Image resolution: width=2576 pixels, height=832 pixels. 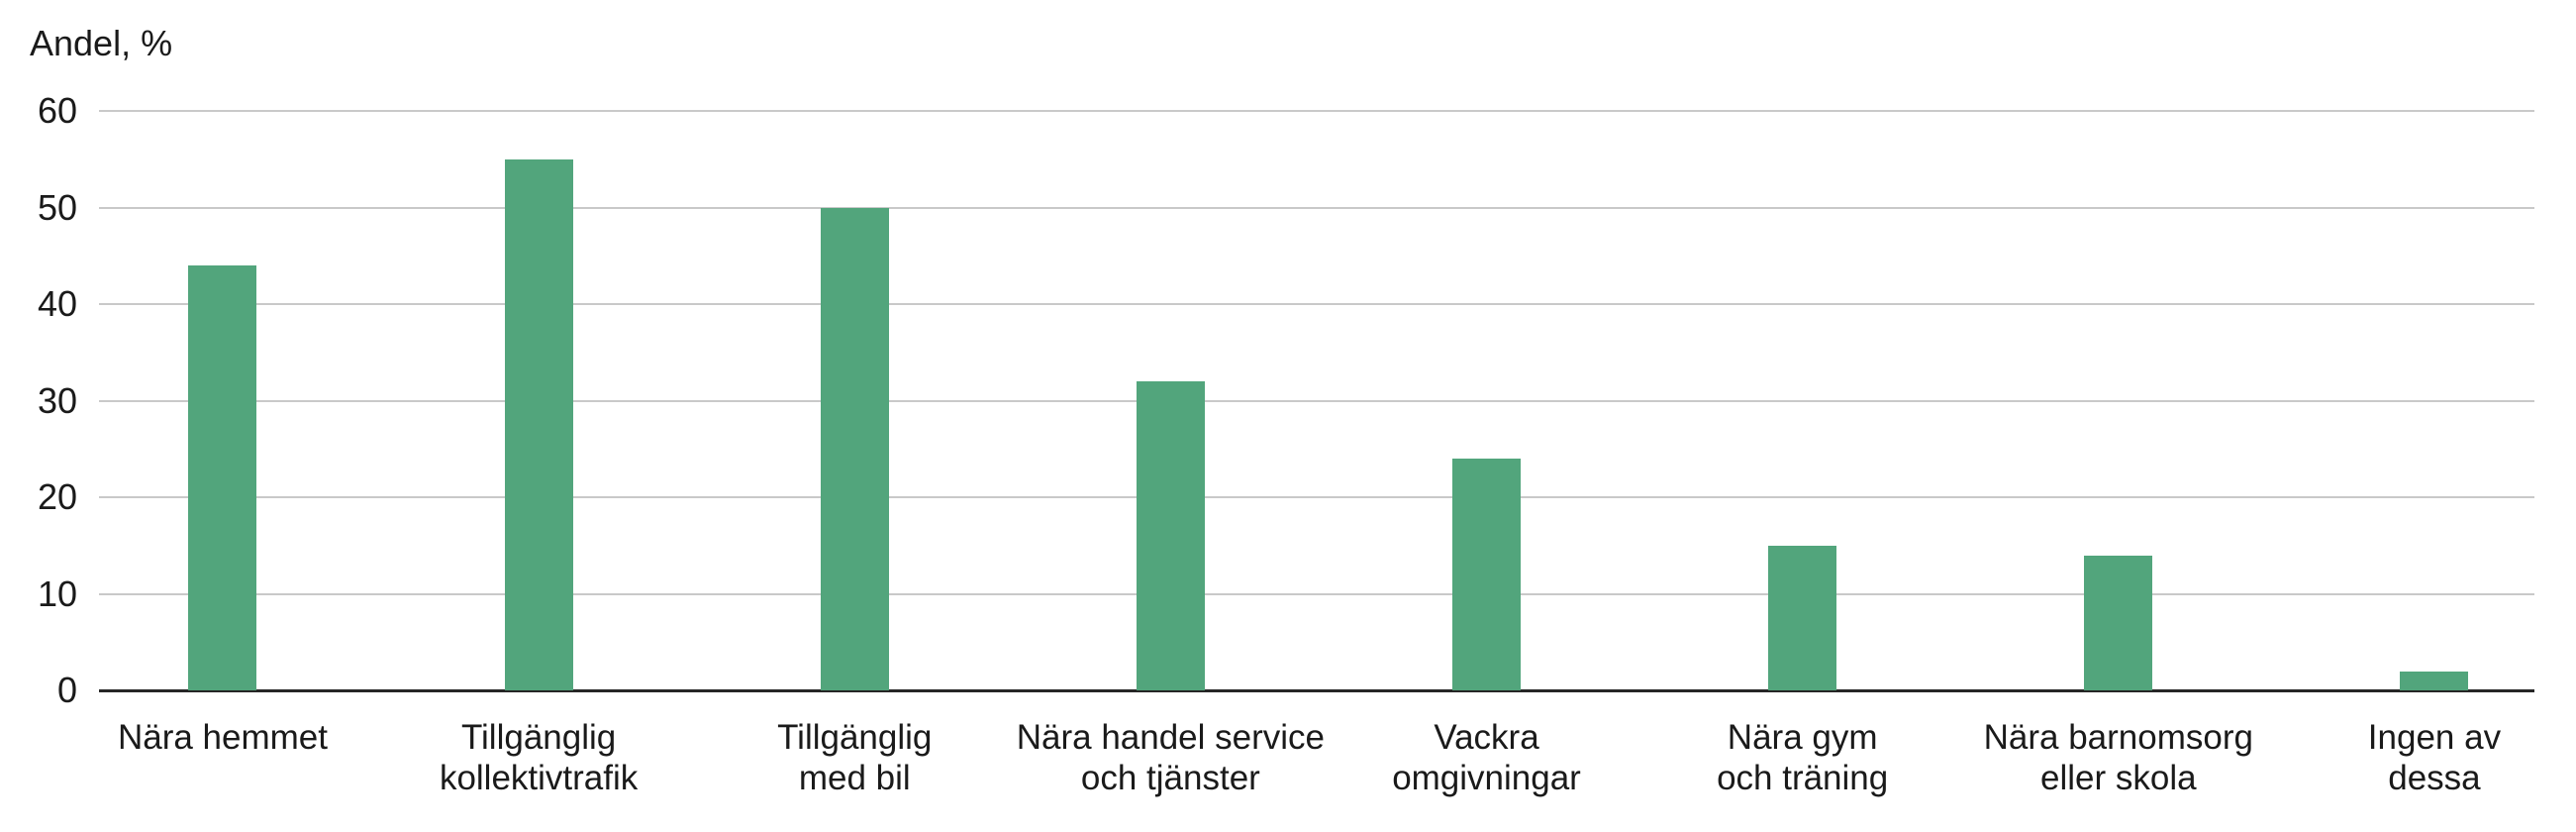 What do you see at coordinates (1317, 690) in the screenshot?
I see `x-axis-line` at bounding box center [1317, 690].